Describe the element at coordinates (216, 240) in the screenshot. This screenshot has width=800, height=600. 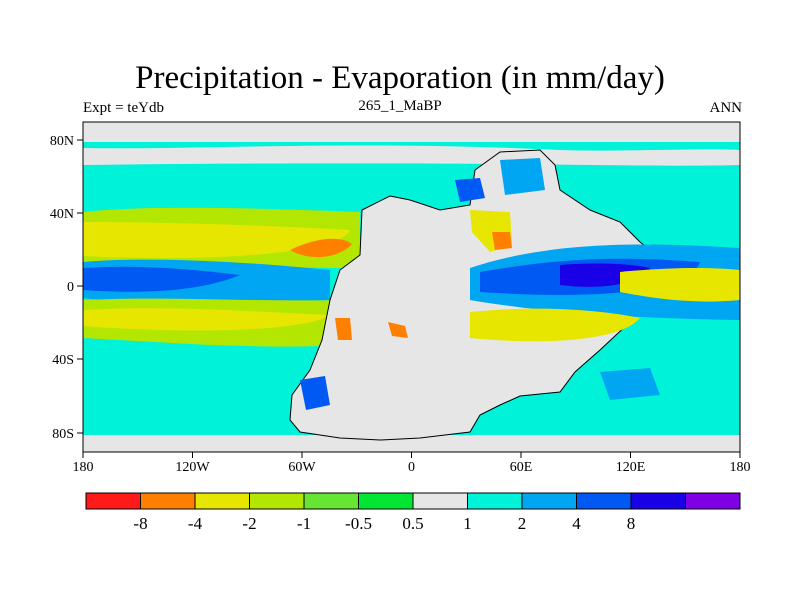
I see `band-north-dry-core` at that location.